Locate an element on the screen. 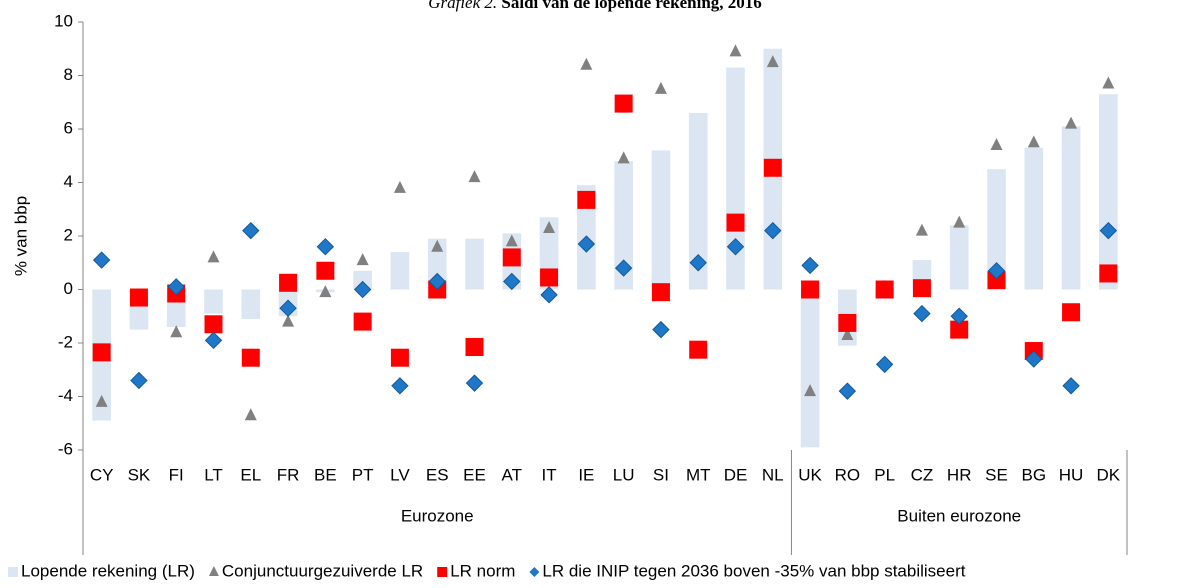 This screenshot has width=1190, height=588. x-tick-label: LU is located at coordinates (624, 474).